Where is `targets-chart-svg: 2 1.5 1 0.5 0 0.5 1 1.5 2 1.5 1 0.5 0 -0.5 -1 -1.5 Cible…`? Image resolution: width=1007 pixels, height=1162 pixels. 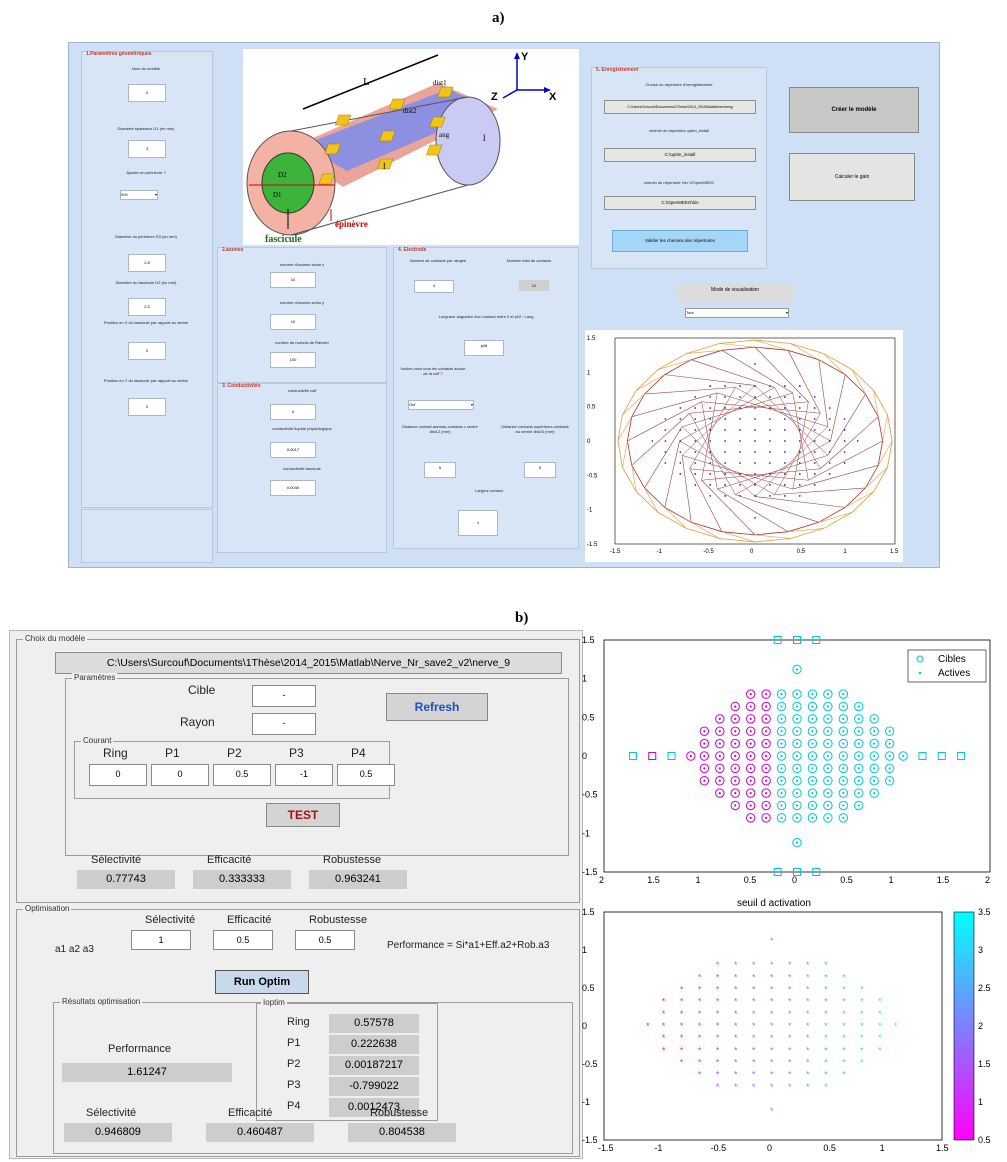
targets-chart-svg: 2 1.5 1 0.5 0 0.5 1 1.5 2 1.5 1 0.5 0 -0.5 -1 -1.5 Cible… is located at coordinates (786, 760).